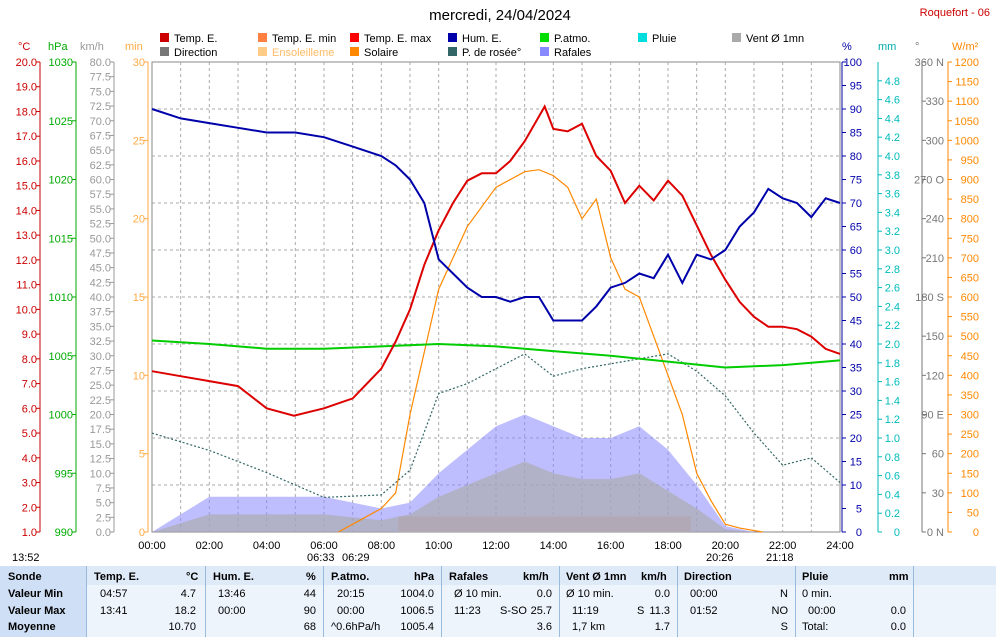  I want to click on dir-unit: °, so click(917, 47).